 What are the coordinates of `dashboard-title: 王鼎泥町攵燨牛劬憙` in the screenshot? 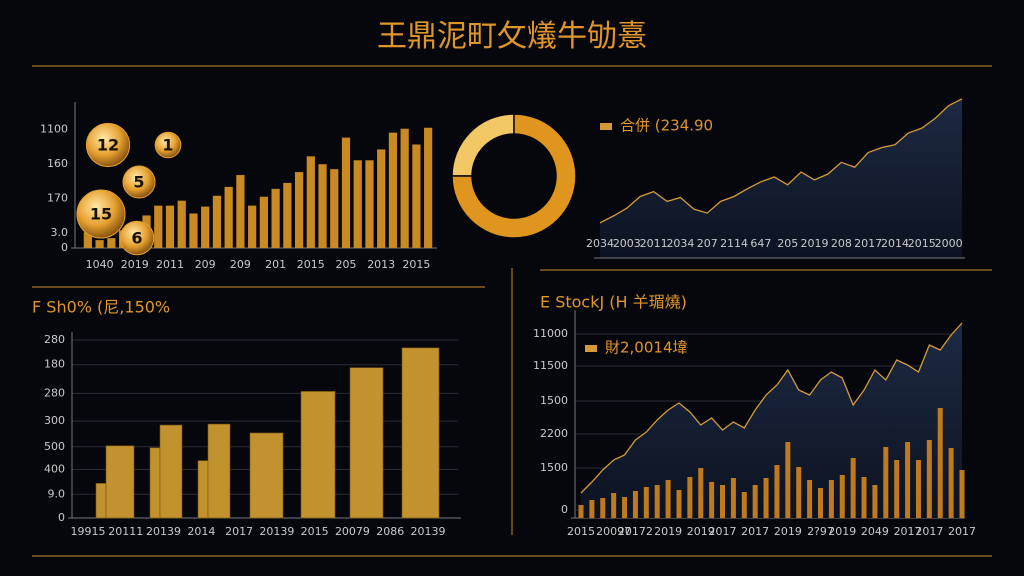 It's located at (512, 36).